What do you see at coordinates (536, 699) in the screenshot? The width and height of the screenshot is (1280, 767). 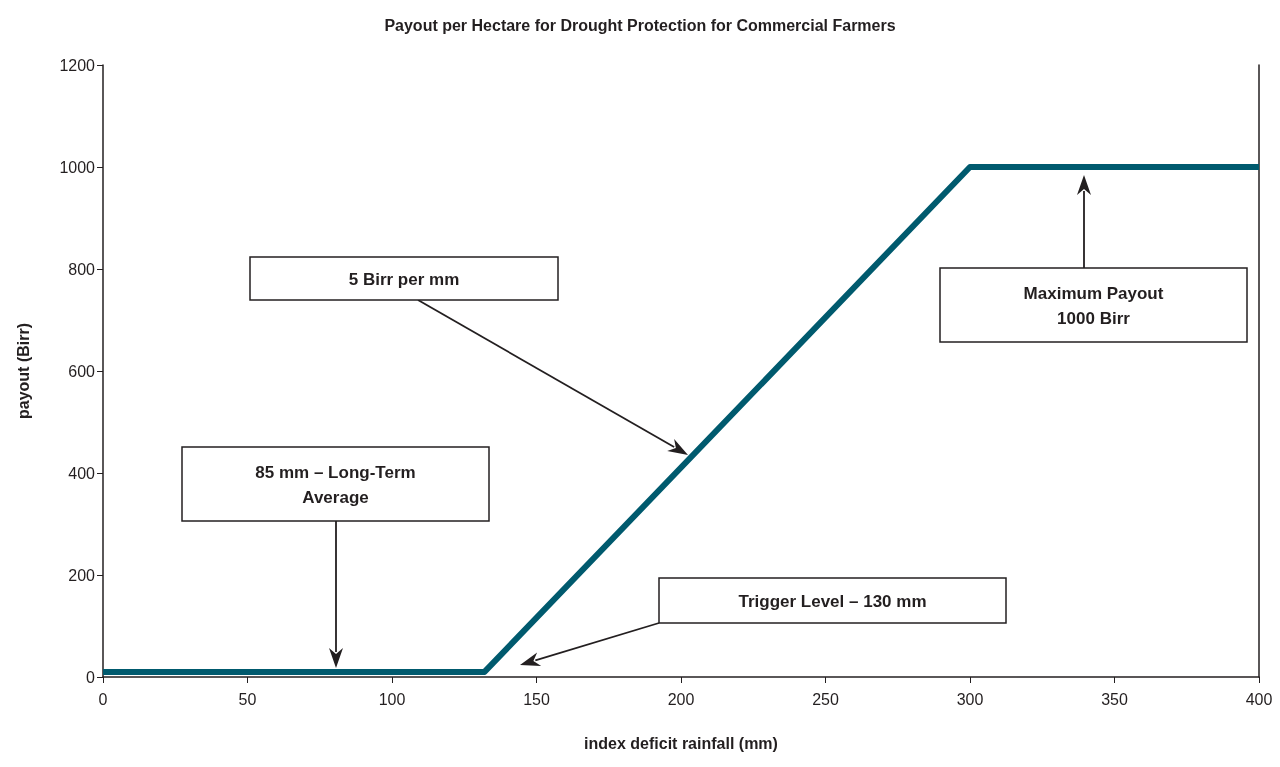 I see `x-tick-label: 150` at bounding box center [536, 699].